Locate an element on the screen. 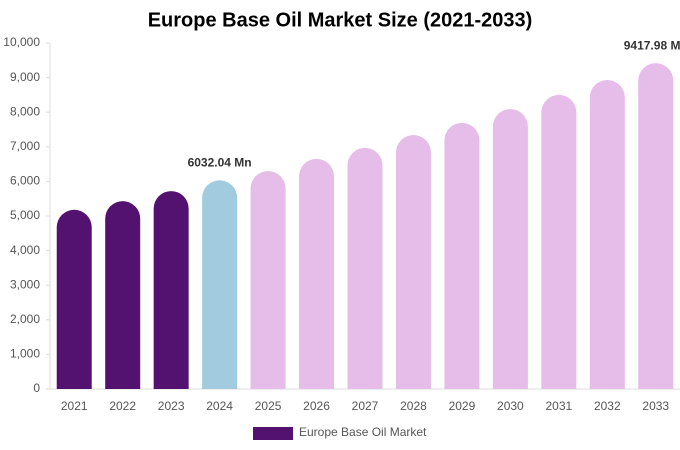 This screenshot has height=450, width=680. y-tick-label: 9,000 is located at coordinates (25, 77).